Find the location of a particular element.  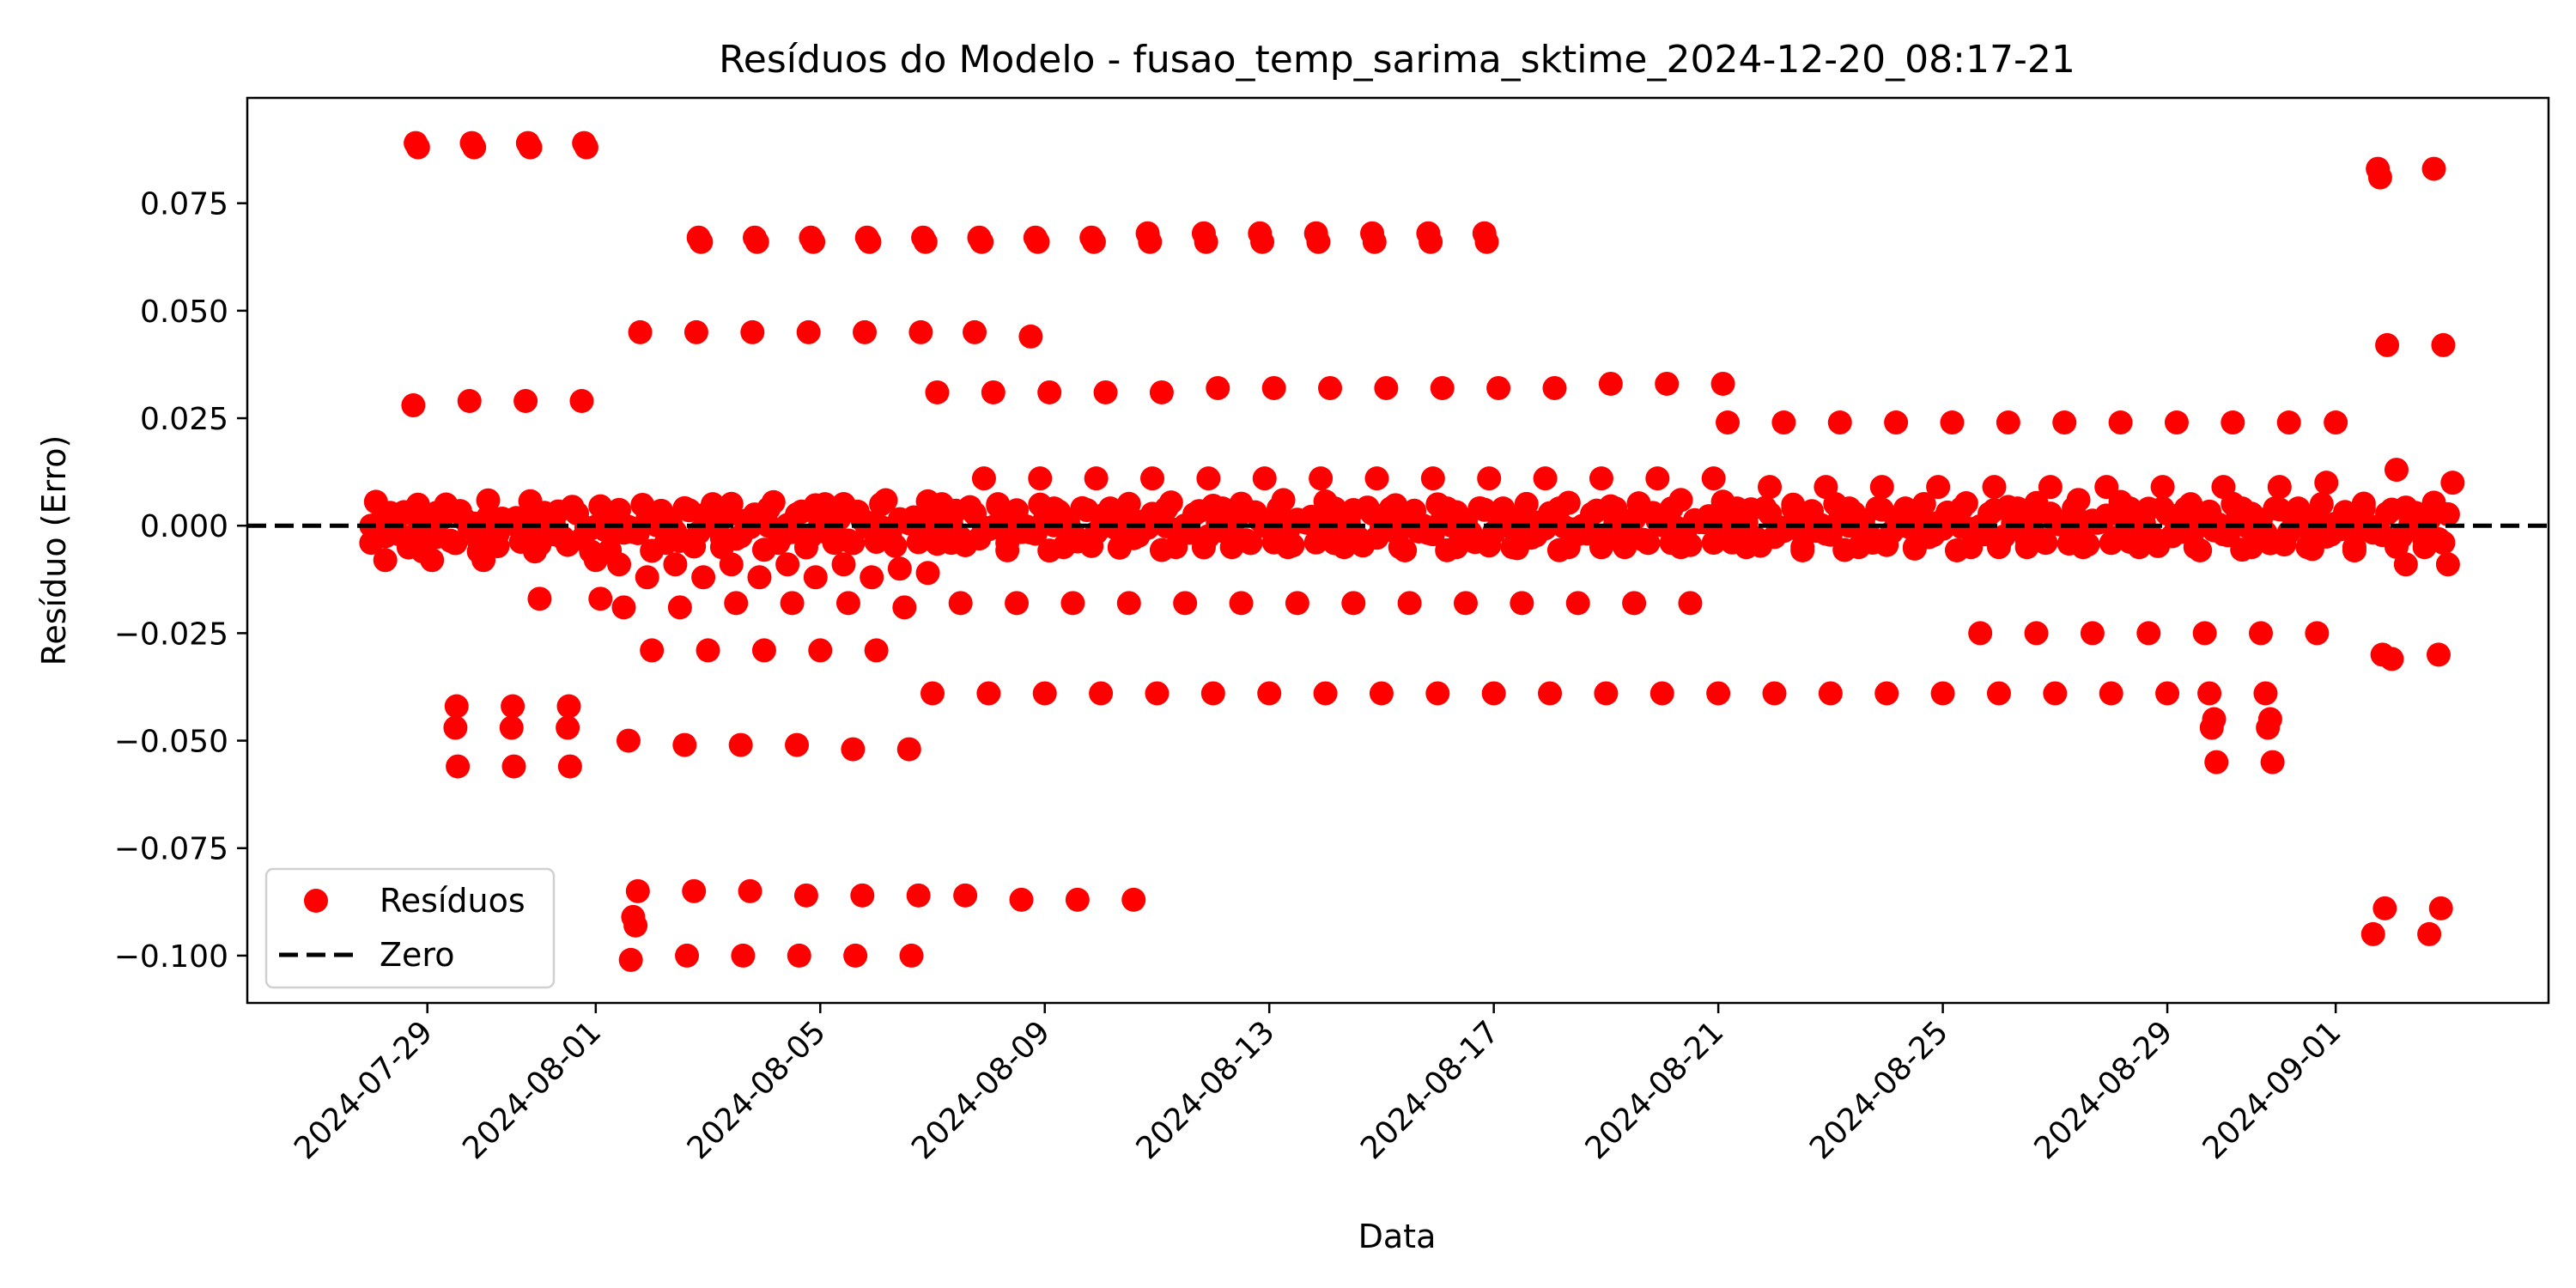

legend-zero-label: Zero is located at coordinates (417, 955).